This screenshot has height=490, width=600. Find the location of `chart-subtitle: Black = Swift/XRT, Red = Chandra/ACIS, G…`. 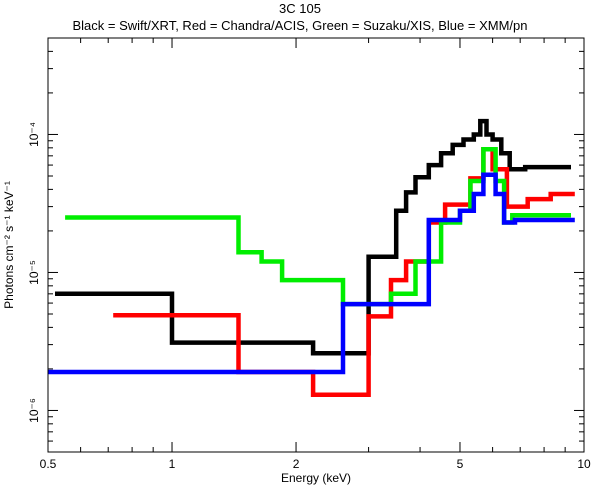

chart-subtitle: Black = Swift/XRT, Red = Chandra/ACIS, G… is located at coordinates (300, 25).